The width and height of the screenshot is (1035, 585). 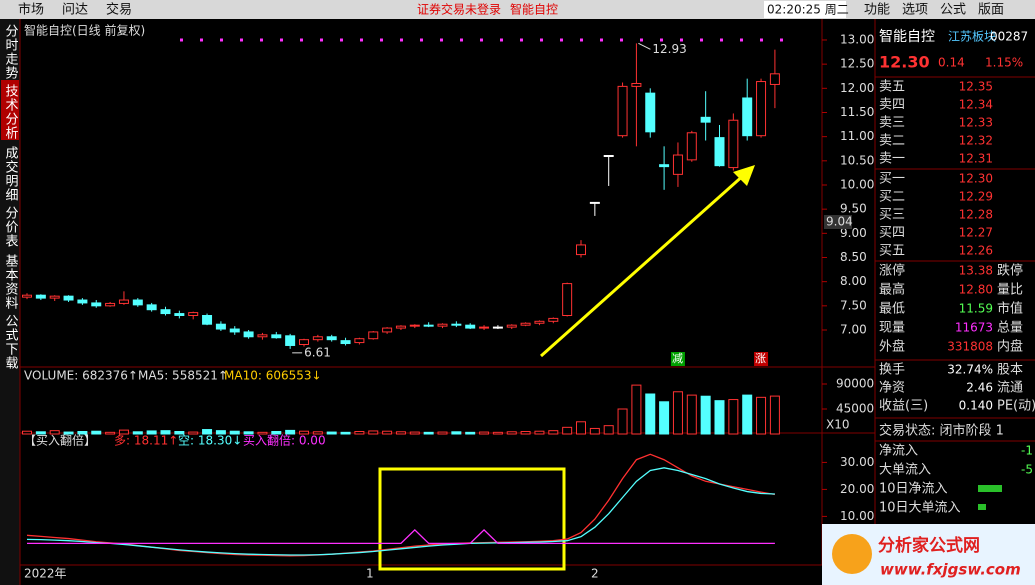 I want to click on stock-name: 智能自控, so click(x=907, y=37).